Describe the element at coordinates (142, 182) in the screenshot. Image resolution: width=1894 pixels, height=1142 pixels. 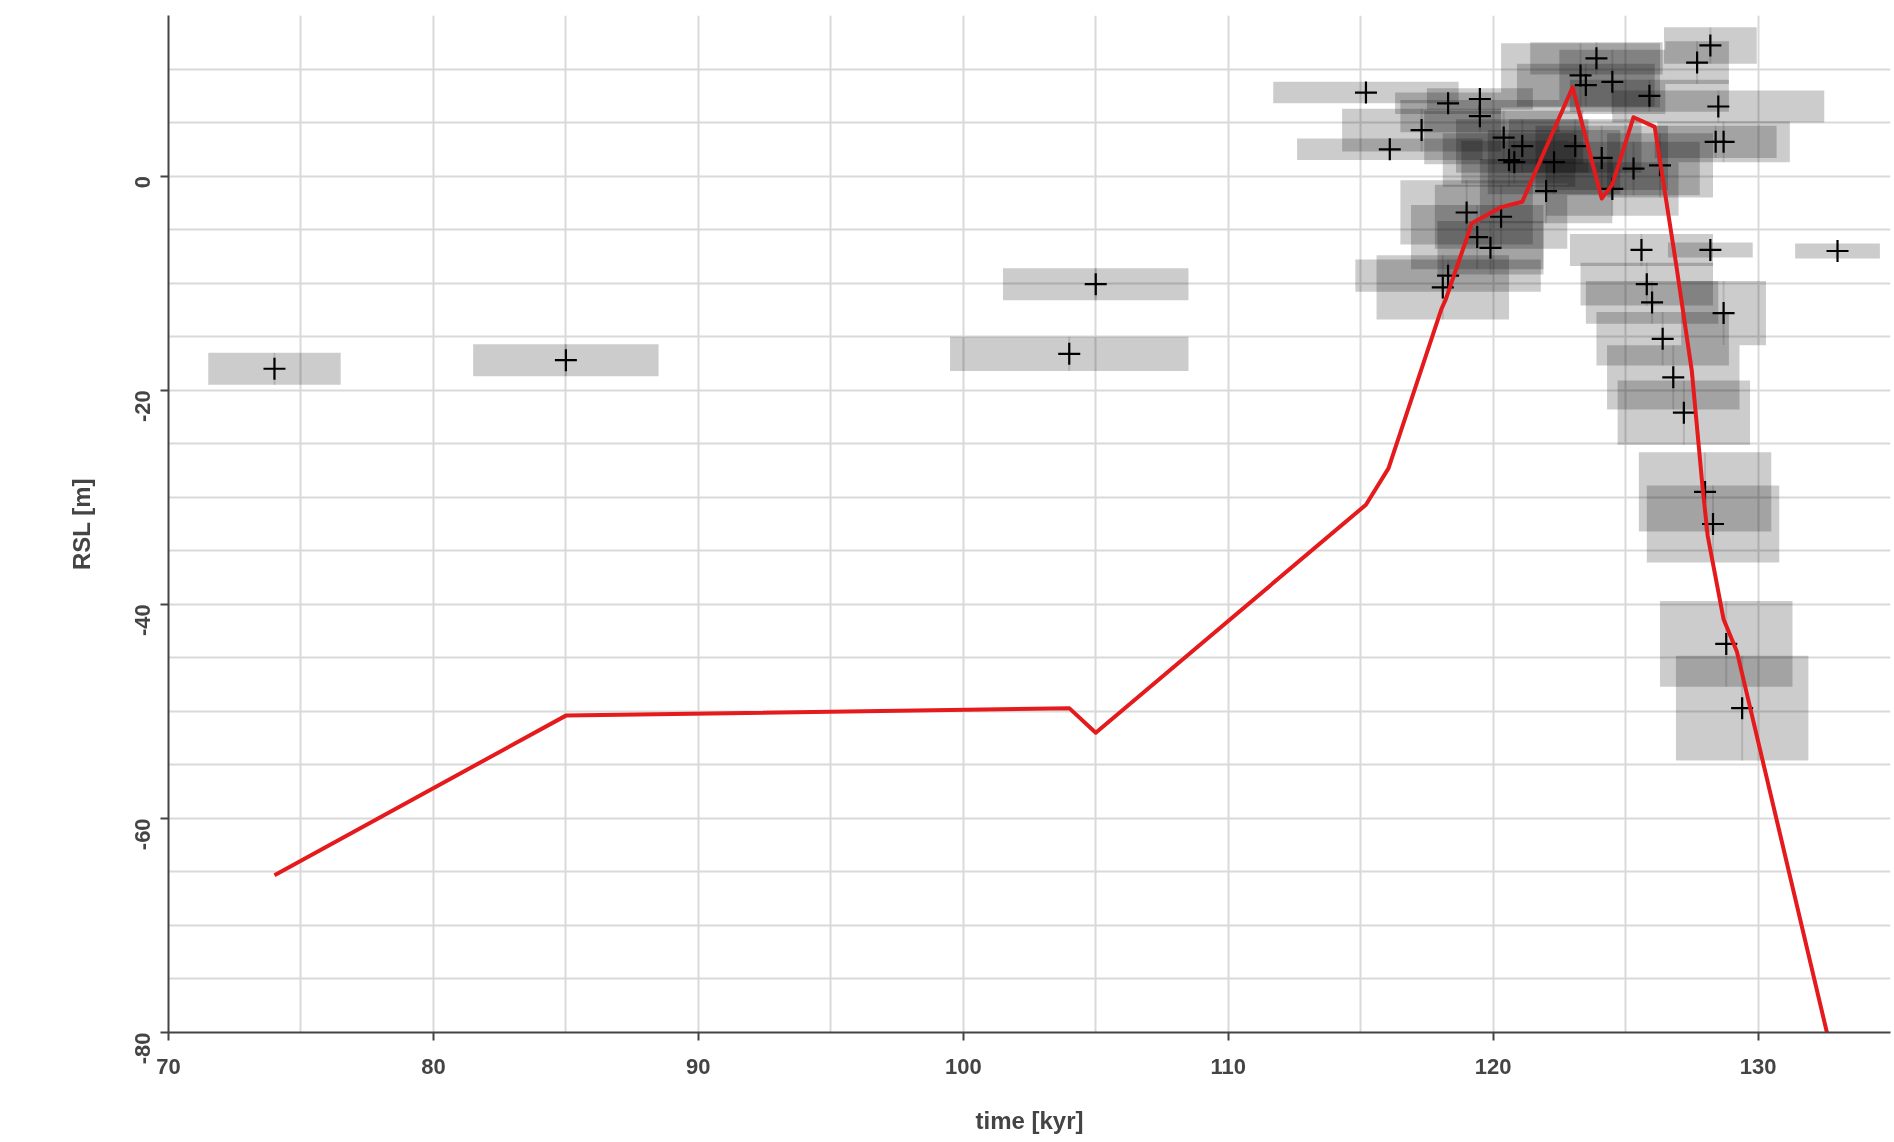
I see `y-tick-label: 0` at that location.